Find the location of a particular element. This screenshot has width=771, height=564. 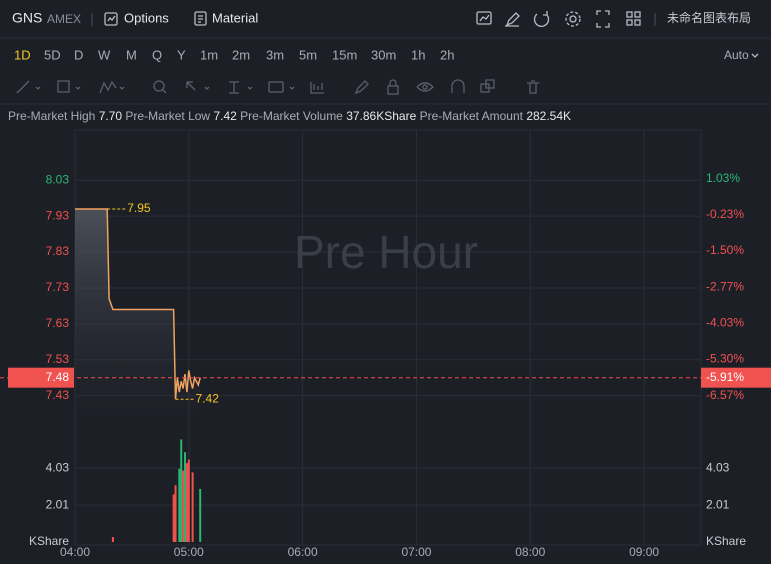

symbol: GNS is located at coordinates (27, 18).